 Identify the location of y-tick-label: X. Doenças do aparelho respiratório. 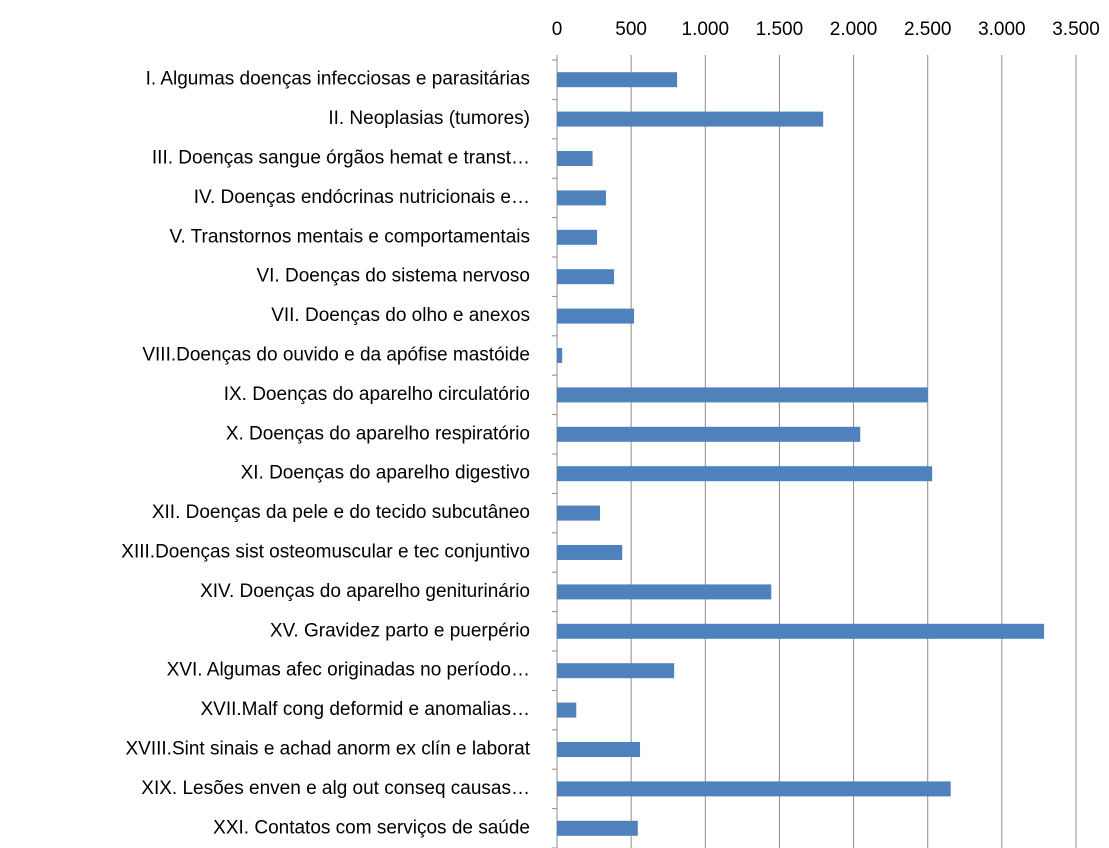
(378, 433).